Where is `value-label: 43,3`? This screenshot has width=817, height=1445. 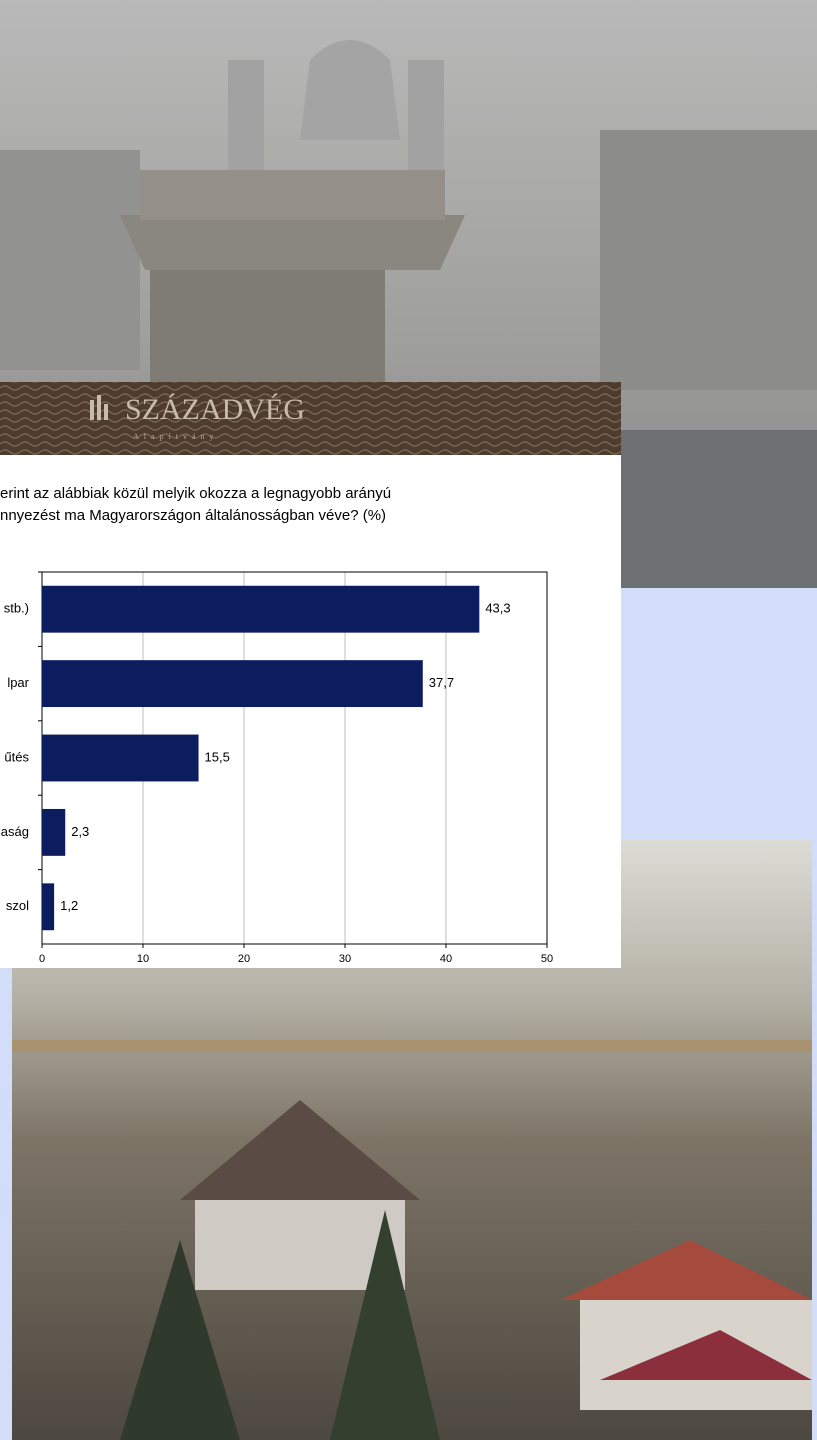 value-label: 43,3 is located at coordinates (497, 608).